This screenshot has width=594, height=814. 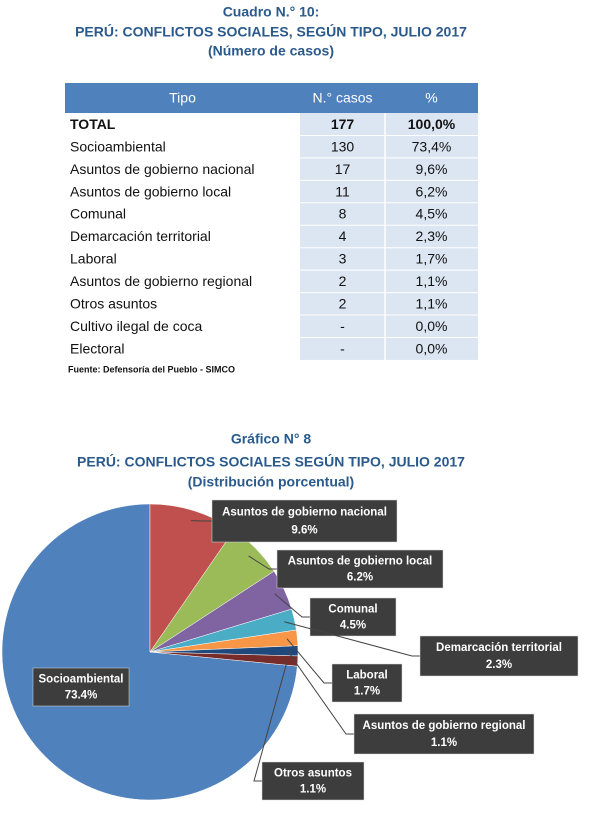 What do you see at coordinates (343, 214) in the screenshot?
I see `table-cell: 8` at bounding box center [343, 214].